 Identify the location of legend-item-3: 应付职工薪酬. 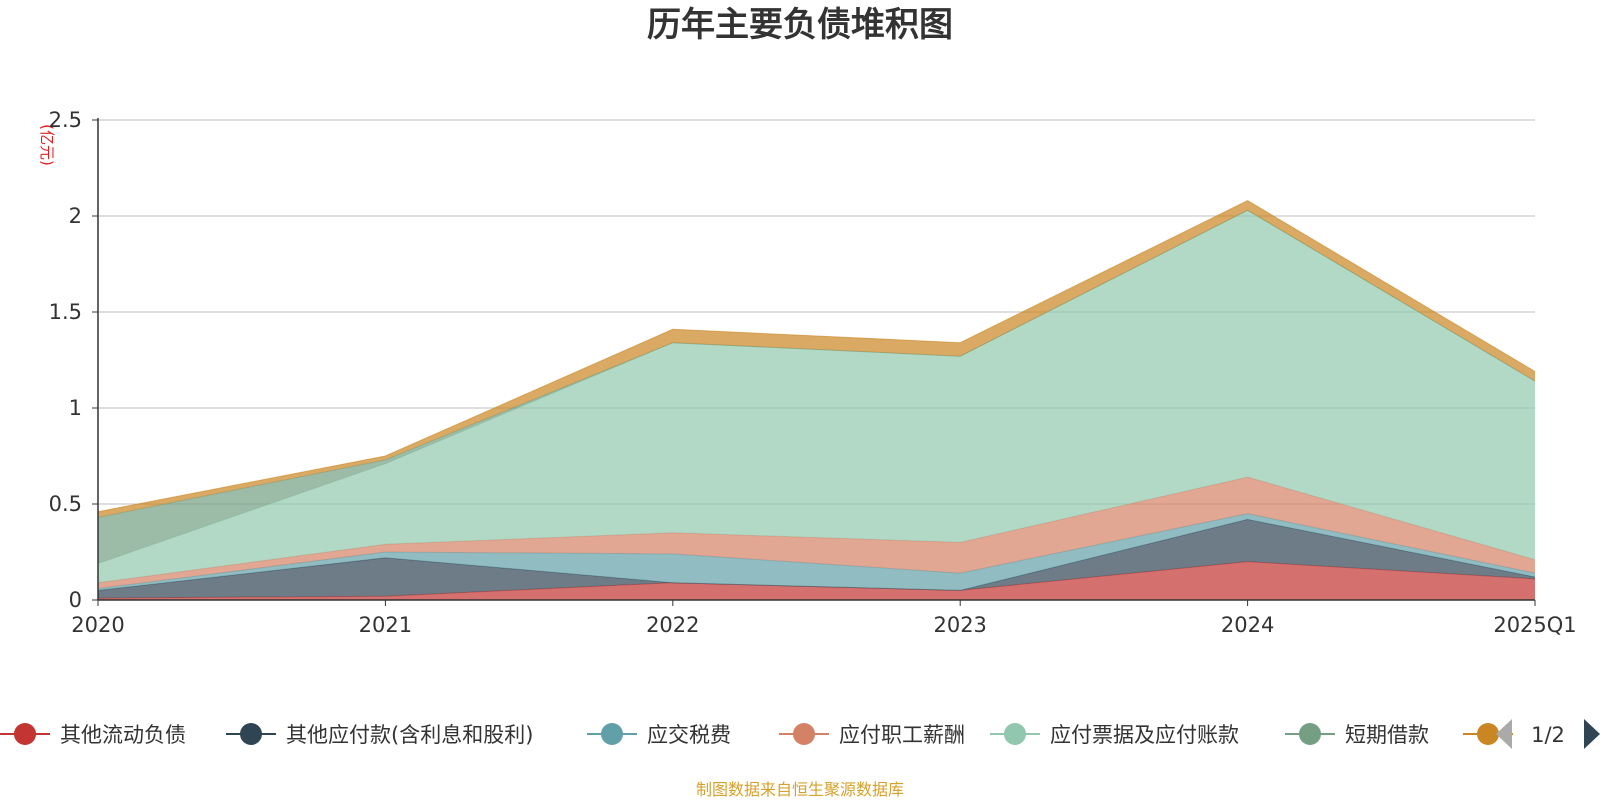
(872, 735).